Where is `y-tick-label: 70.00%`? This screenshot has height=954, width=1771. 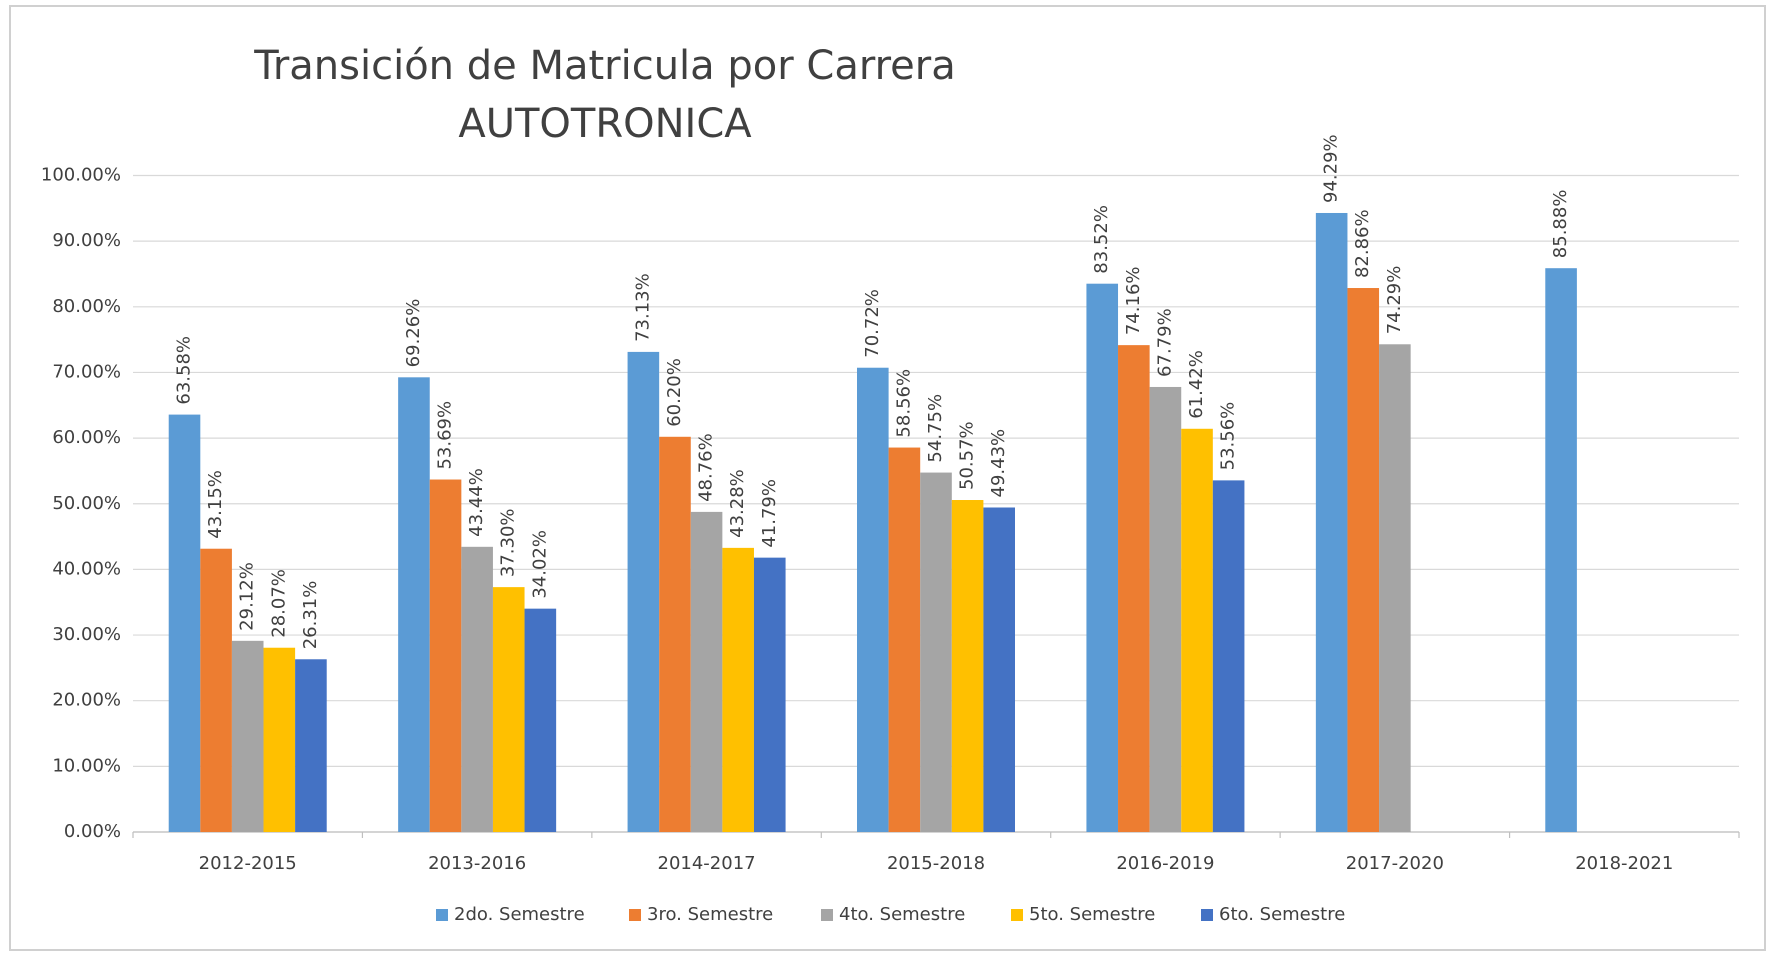 y-tick-label: 70.00% is located at coordinates (86, 371).